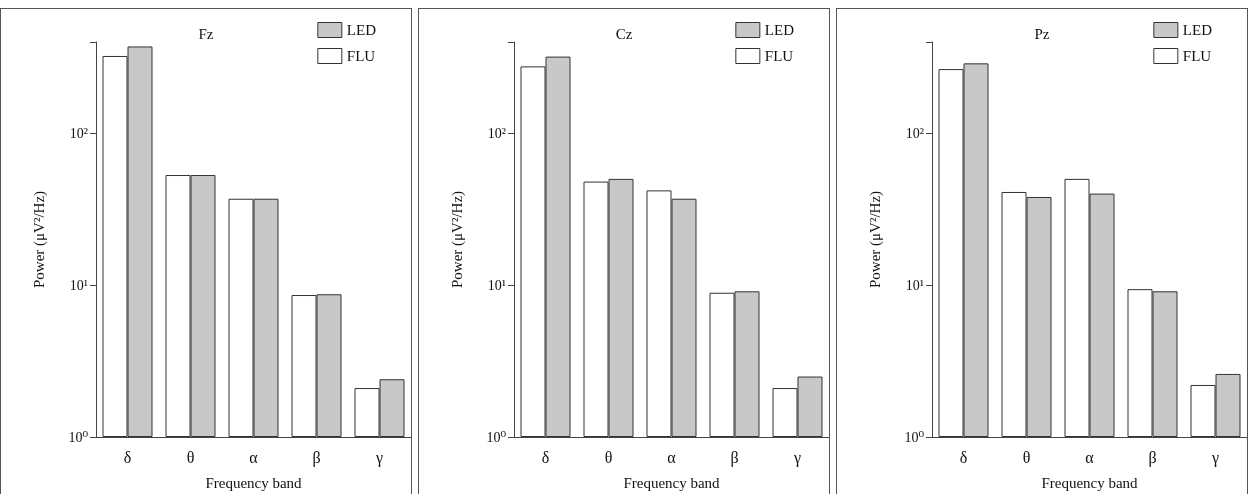 Image resolution: width=1248 pixels, height=494 pixels. What do you see at coordinates (206, 33) in the screenshot?
I see `chart-title: Fz` at bounding box center [206, 33].